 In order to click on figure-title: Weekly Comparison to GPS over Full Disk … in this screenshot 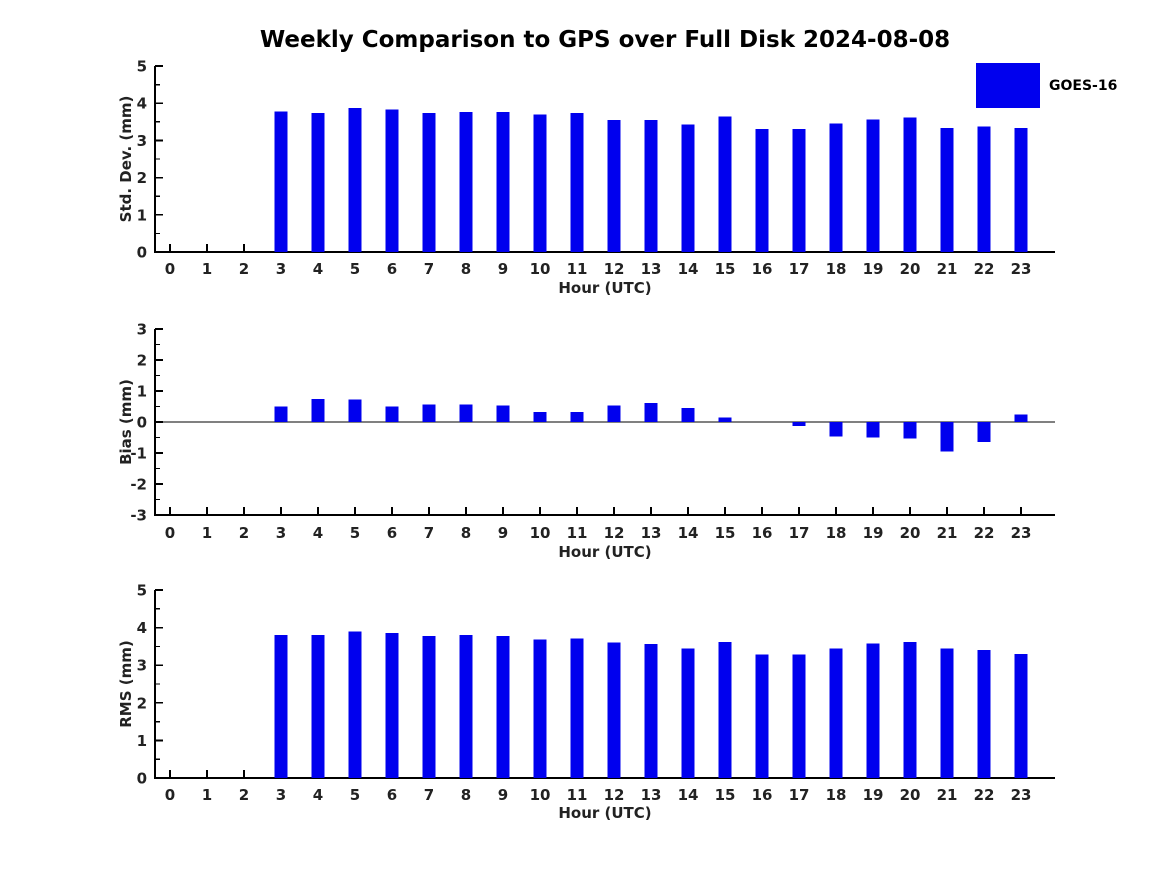, I will do `click(605, 40)`.